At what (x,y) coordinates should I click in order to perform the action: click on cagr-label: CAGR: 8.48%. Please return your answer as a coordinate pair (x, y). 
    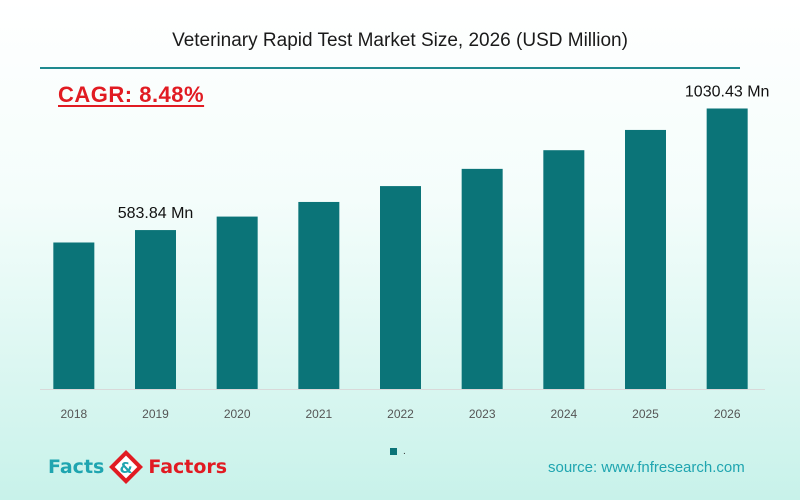
    Looking at the image, I should click on (131, 94).